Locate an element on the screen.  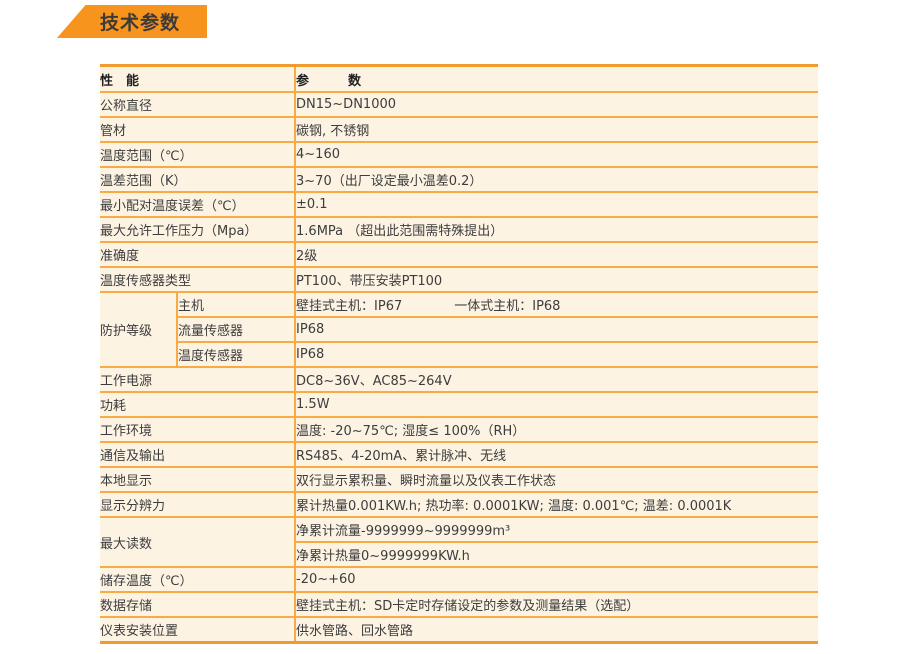
table-row: 公称直径 DN15~DN1000 is located at coordinates (459, 104).